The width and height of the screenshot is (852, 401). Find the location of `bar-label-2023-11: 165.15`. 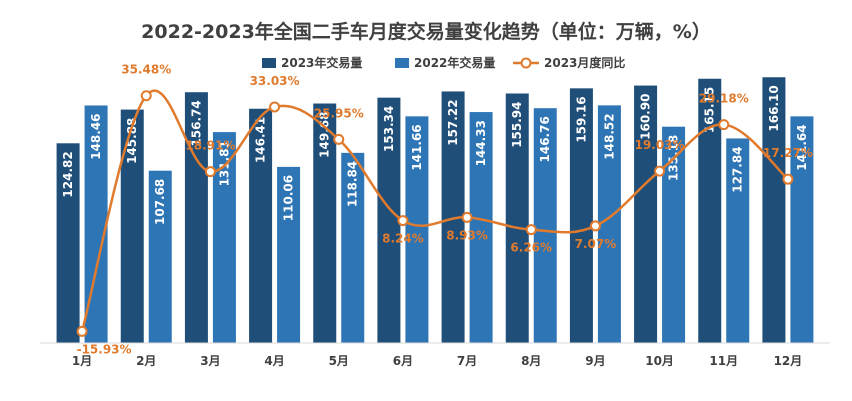

bar-label-2023-11: 165.15 is located at coordinates (710, 110).